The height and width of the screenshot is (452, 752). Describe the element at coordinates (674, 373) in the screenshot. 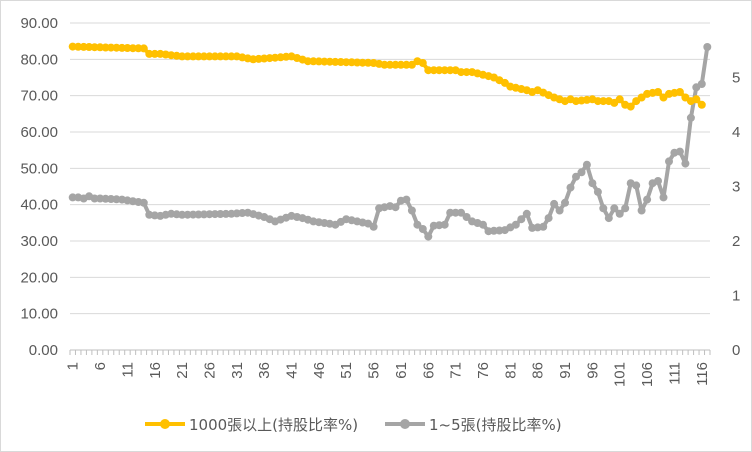

I see `x-axis-tick-label: 111` at that location.